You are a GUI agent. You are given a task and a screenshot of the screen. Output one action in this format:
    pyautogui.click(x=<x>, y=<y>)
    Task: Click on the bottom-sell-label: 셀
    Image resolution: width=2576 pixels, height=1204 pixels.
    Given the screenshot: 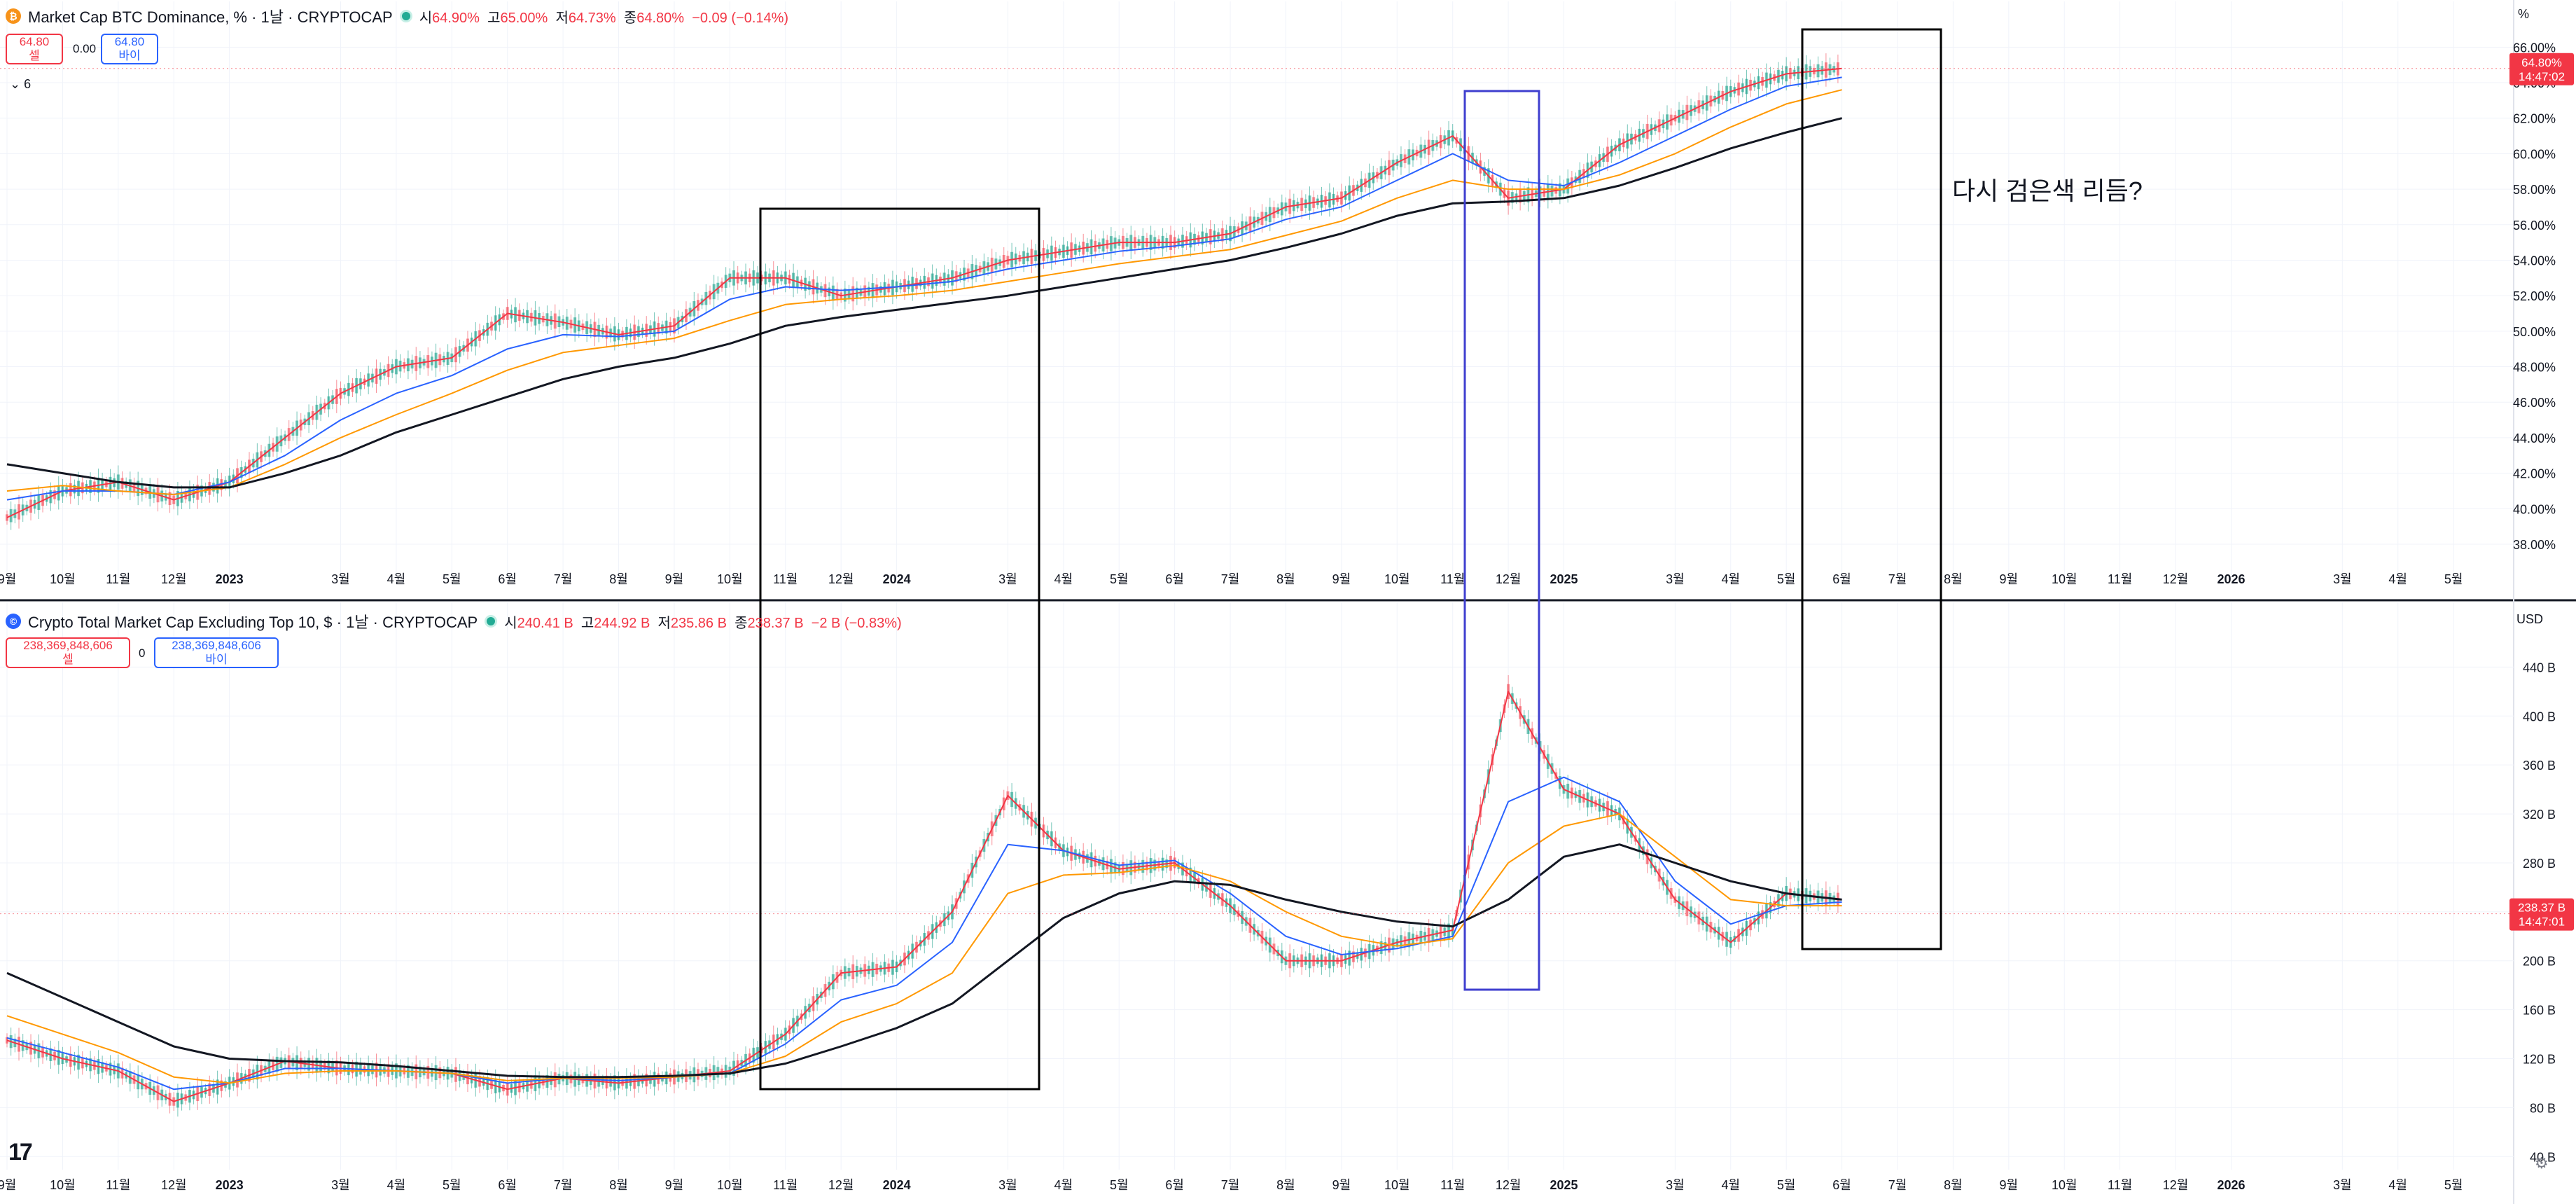 What is the action you would take?
    pyautogui.click(x=68, y=659)
    